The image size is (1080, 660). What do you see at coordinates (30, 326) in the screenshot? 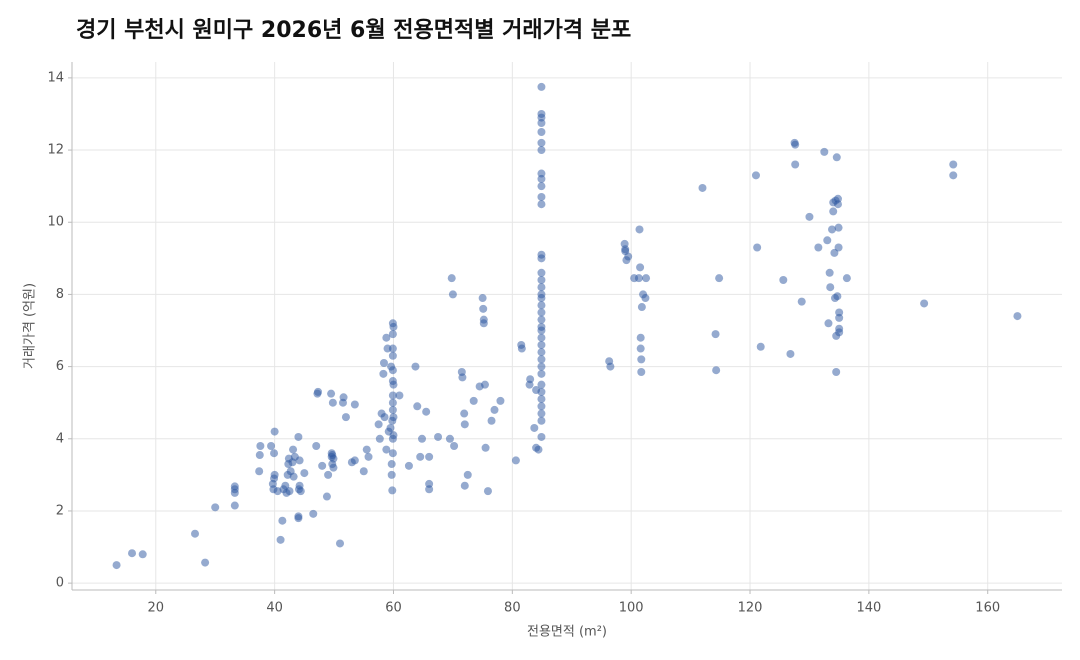
I see `y-axis-label: 거래가격 (억원)` at bounding box center [30, 326].